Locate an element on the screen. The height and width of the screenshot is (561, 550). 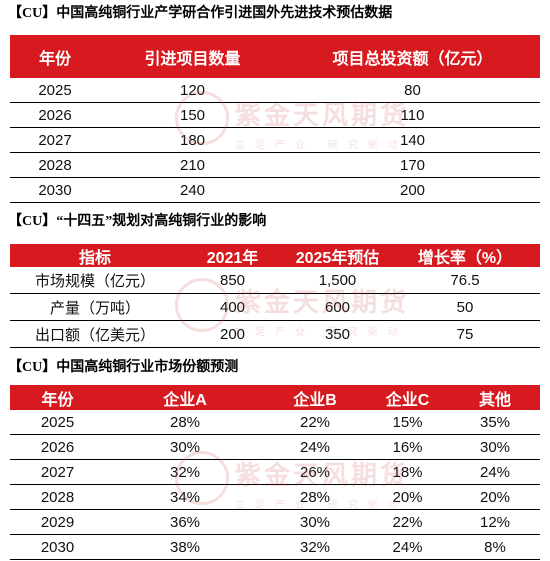
table-cell: 15% is located at coordinates (407, 422).